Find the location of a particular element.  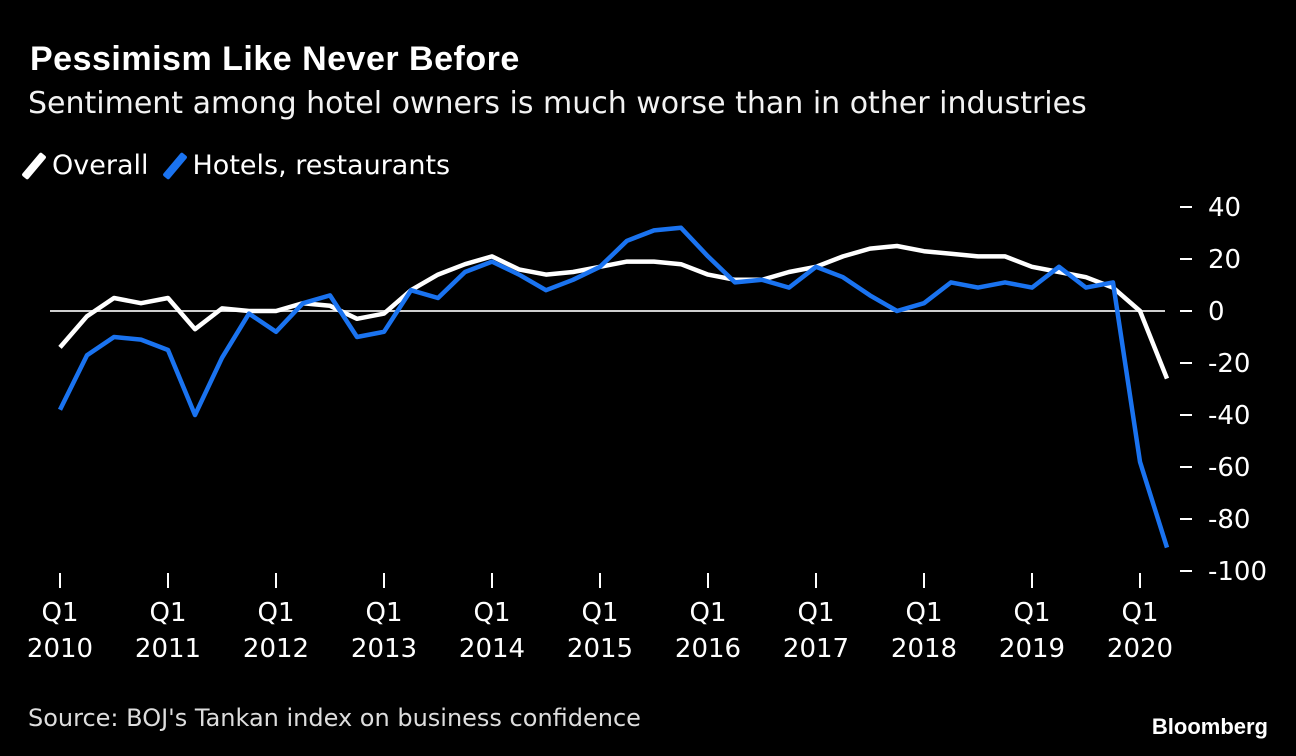

legend-item-hotels: Hotels, restaurants is located at coordinates (306, 165).